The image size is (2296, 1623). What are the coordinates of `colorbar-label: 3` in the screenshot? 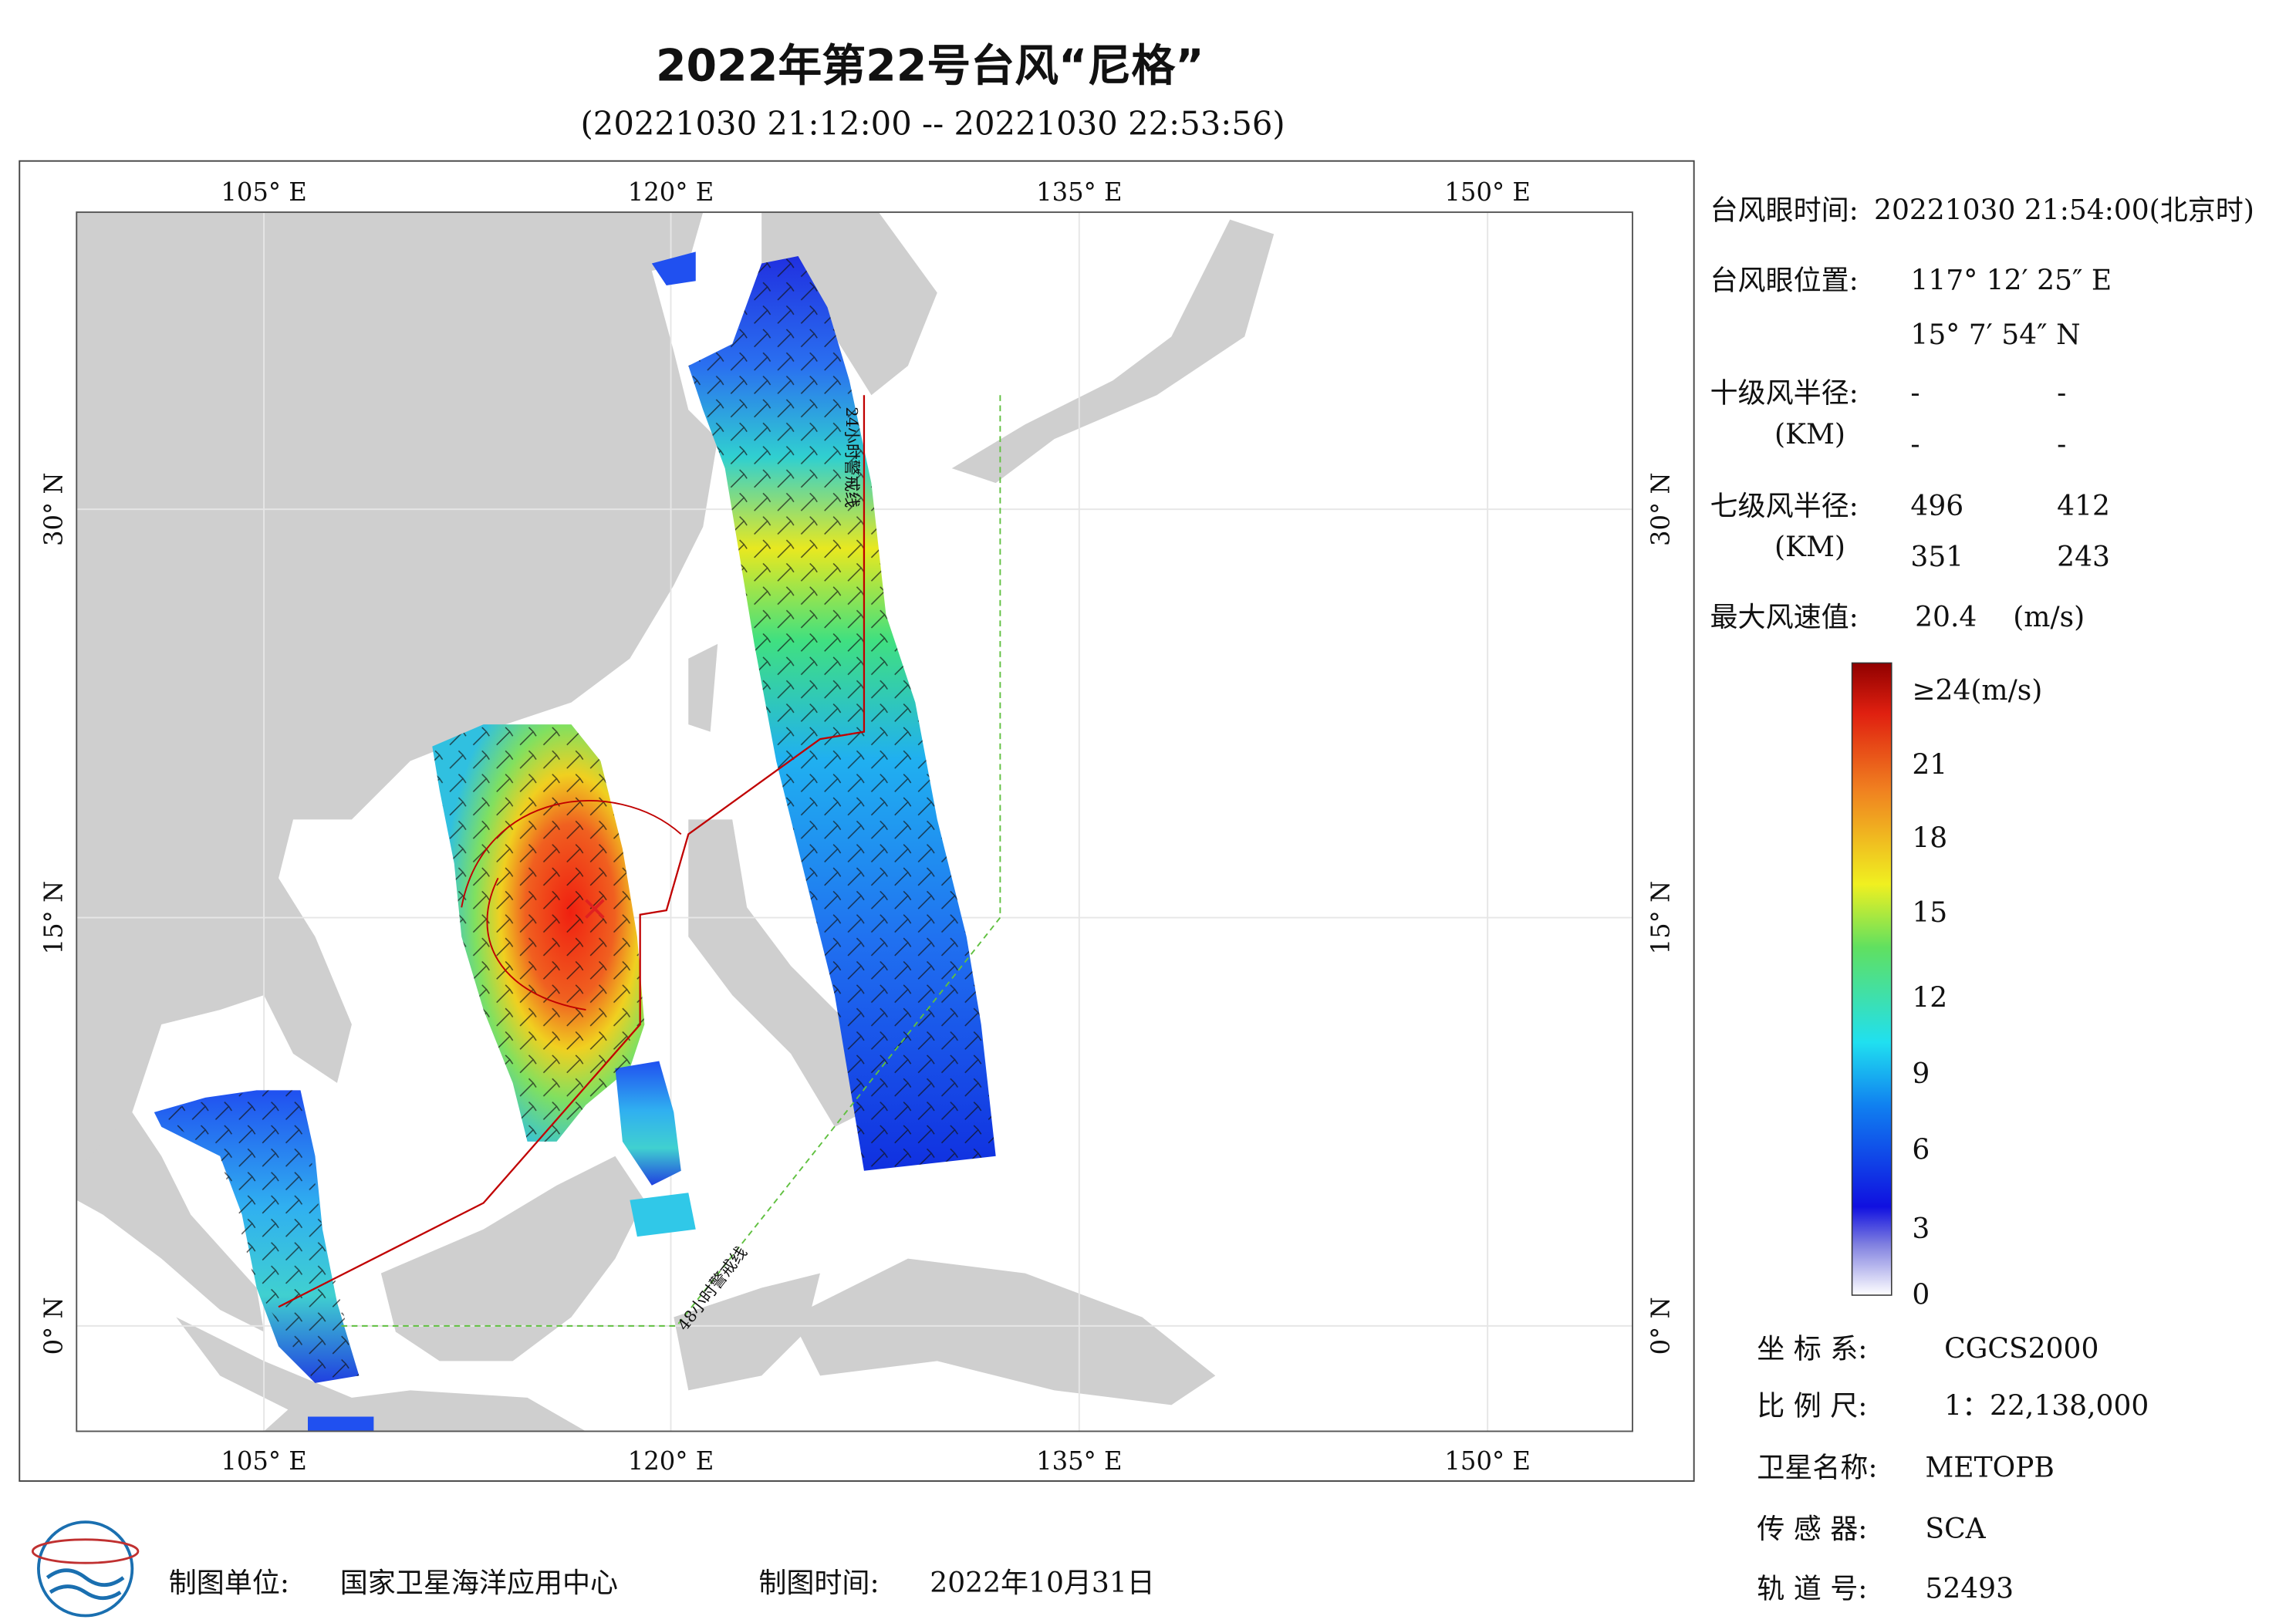 It's located at (1921, 1229).